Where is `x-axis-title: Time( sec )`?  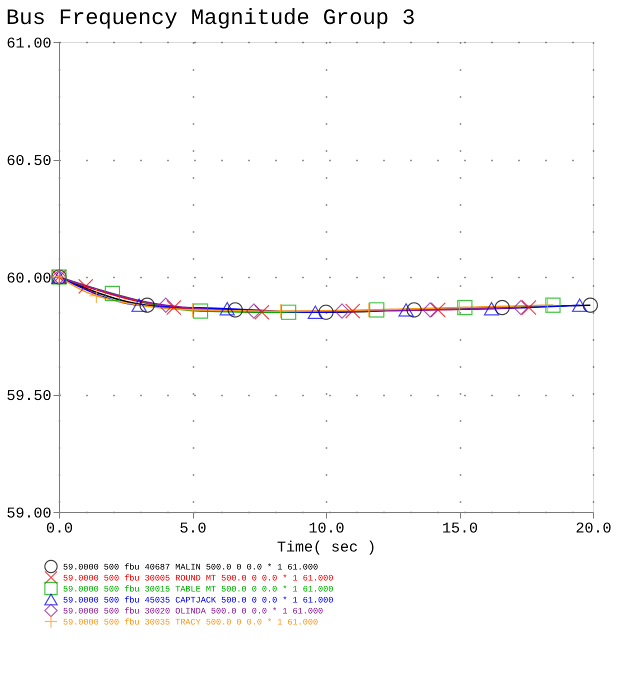 x-axis-title: Time( sec ) is located at coordinates (326, 548).